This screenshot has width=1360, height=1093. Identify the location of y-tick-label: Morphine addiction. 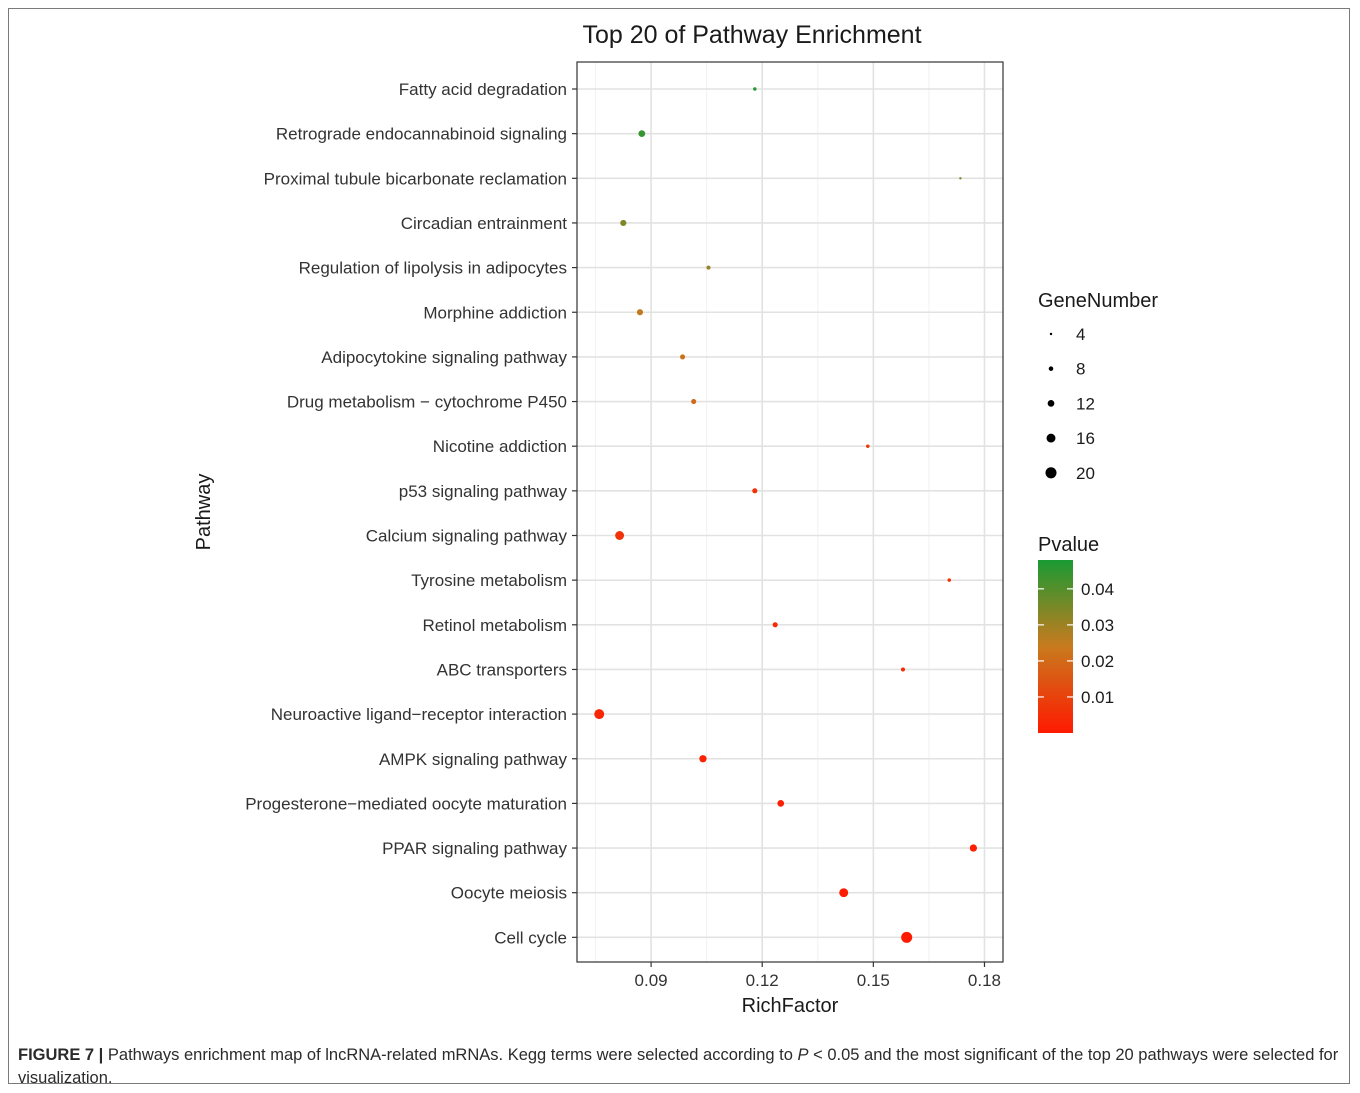
(495, 312).